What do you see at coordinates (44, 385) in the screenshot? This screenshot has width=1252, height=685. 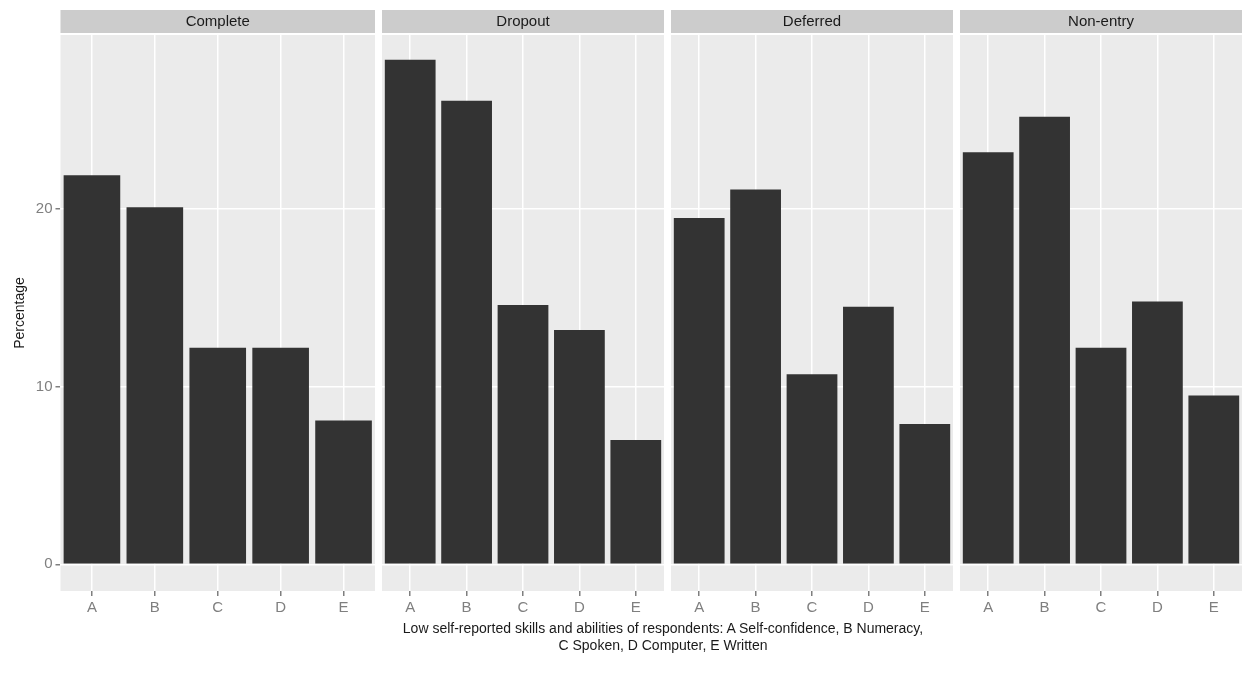 I see `y-tick-label: 10` at bounding box center [44, 385].